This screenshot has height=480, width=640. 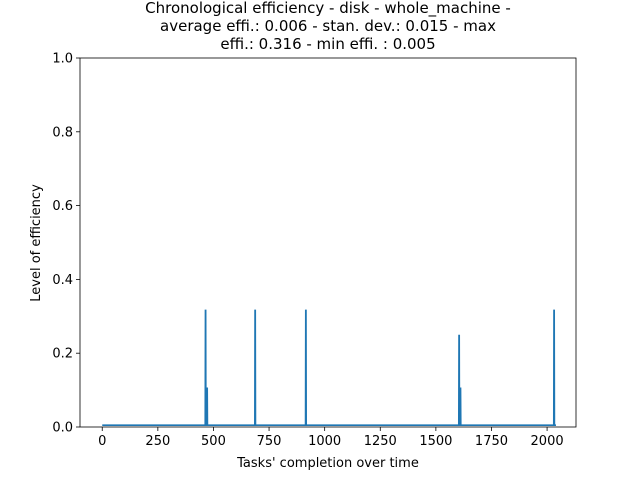 I want to click on y-tick-label: 0.2, so click(x=62, y=354).